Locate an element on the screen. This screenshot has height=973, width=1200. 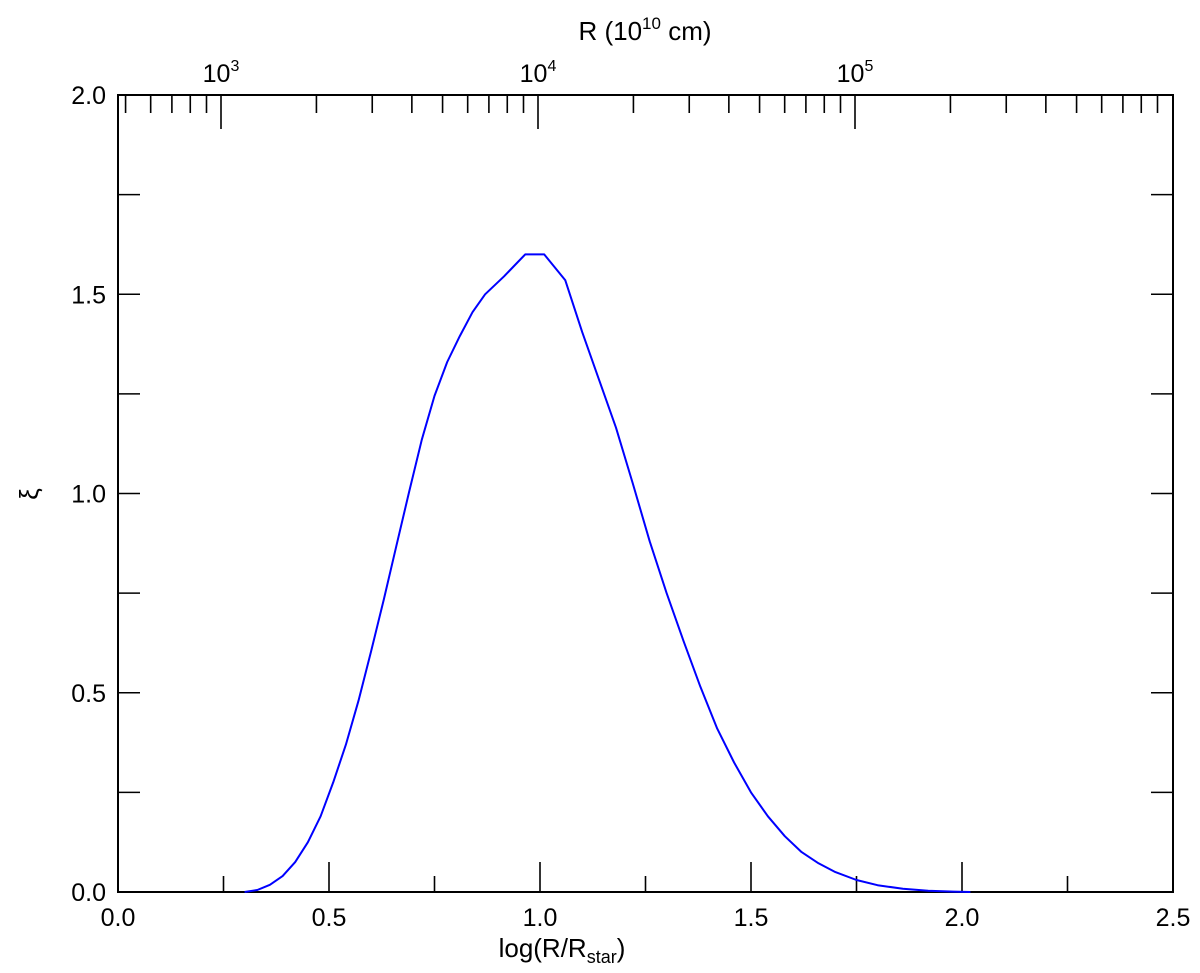
y-axis-title: ξ is located at coordinates (29, 494).